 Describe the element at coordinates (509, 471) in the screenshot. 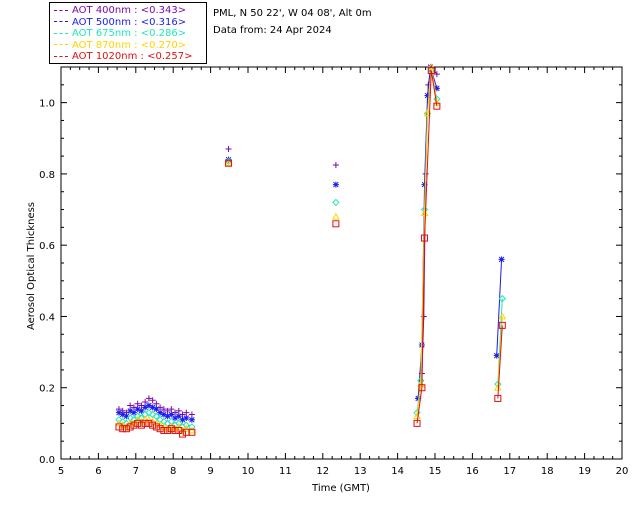

I see `x-tick-label: 17` at that location.